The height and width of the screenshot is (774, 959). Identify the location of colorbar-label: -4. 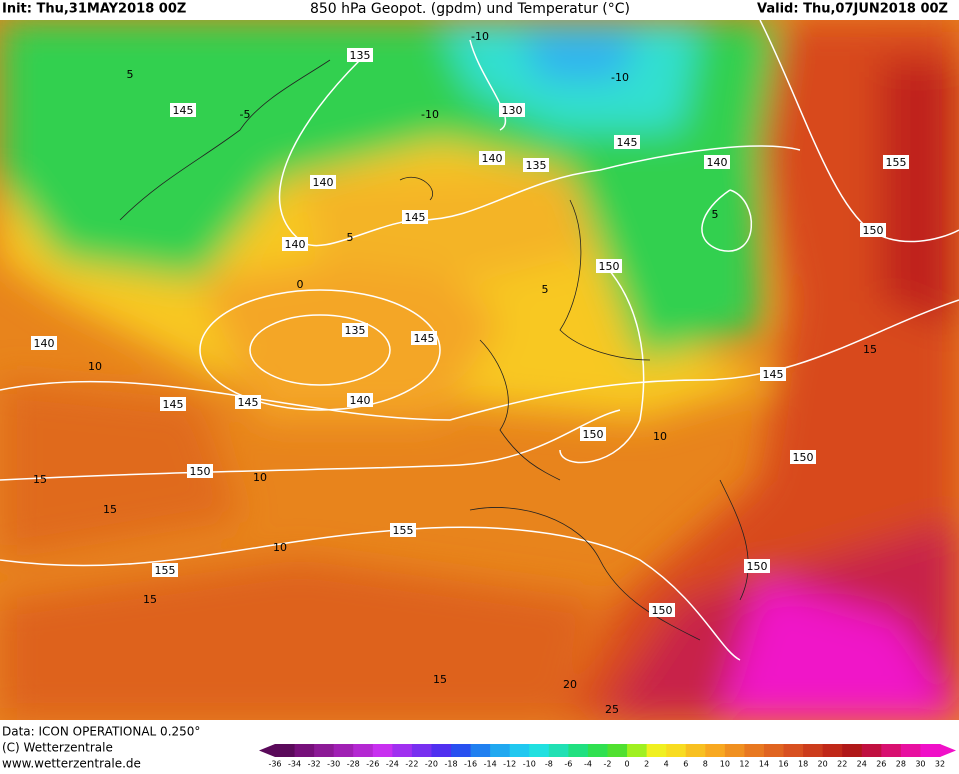
(588, 764).